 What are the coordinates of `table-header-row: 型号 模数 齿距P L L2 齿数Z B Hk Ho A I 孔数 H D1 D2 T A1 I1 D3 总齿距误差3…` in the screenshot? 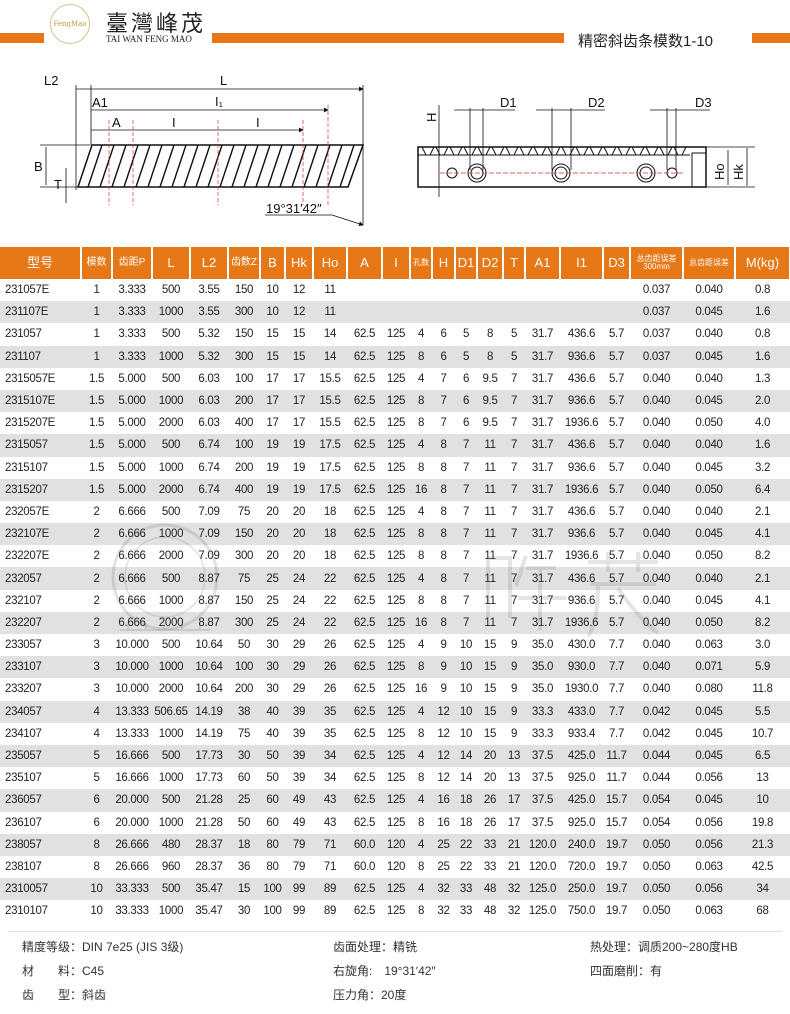 It's located at (395, 263).